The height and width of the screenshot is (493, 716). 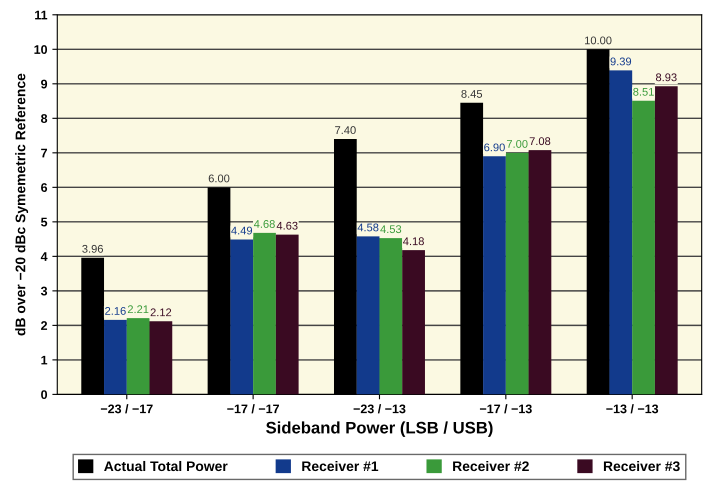 What do you see at coordinates (491, 466) in the screenshot?
I see `legend-label: Receiver #2` at bounding box center [491, 466].